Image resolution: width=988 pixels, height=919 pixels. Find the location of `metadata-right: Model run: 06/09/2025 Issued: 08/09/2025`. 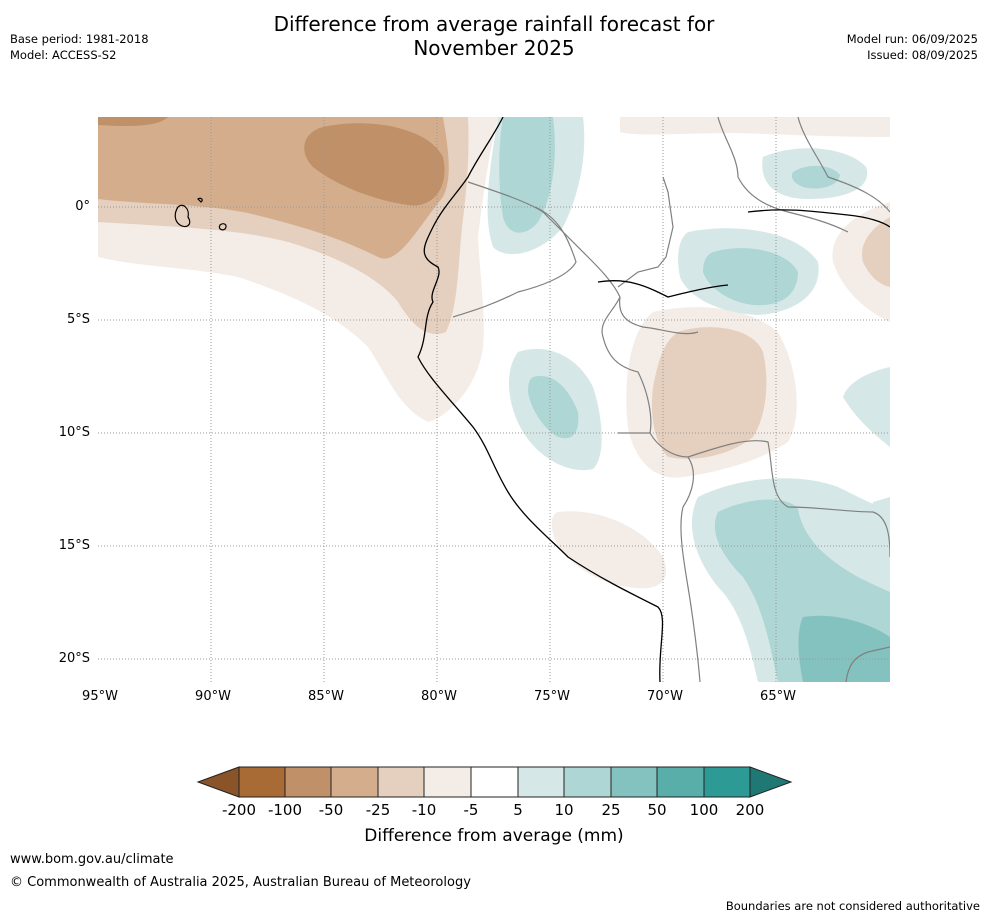

metadata-right: Model run: 06/09/2025 Issued: 08/09/2025 is located at coordinates (912, 47).